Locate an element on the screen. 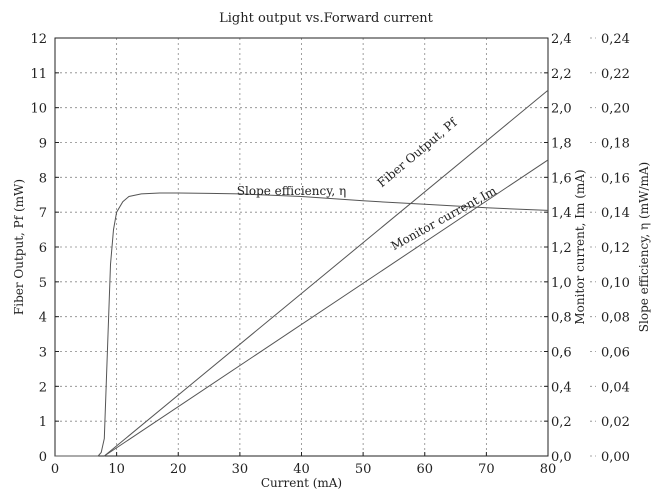 Image resolution: width=652 pixels, height=491 pixels. x-tick-label: 40 is located at coordinates (301, 469).